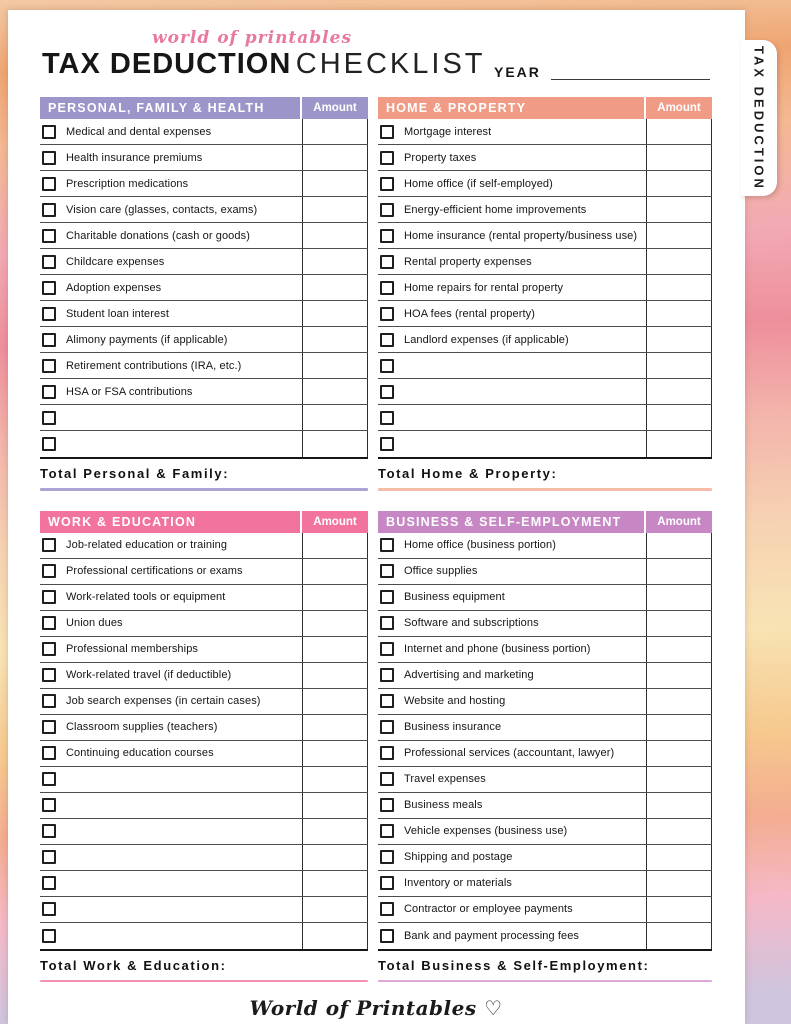  What do you see at coordinates (630, 72) in the screenshot?
I see `year-input-line` at bounding box center [630, 72].